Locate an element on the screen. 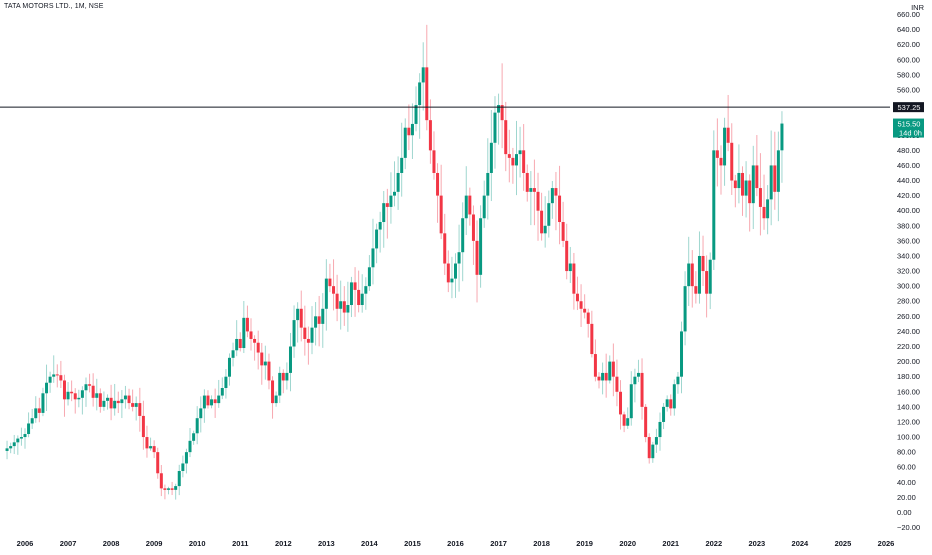 This screenshot has height=555, width=932. y-tick-label: 460.00 is located at coordinates (908, 165).